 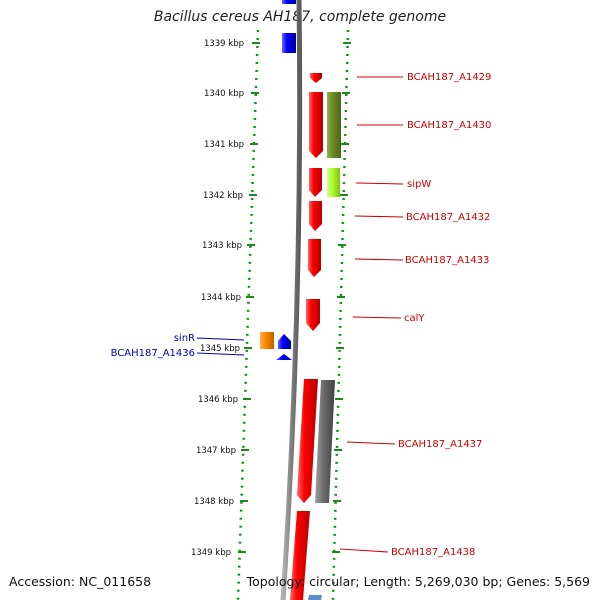 What do you see at coordinates (316, 125) in the screenshot?
I see `gene-A1430` at bounding box center [316, 125].